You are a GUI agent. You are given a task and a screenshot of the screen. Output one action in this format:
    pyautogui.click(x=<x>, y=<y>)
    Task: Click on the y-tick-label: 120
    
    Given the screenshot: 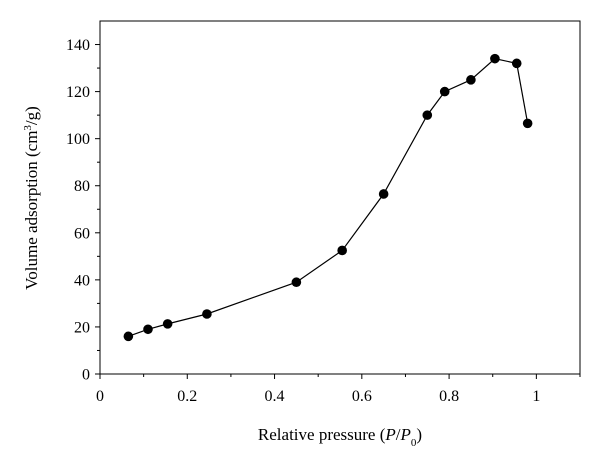 What is the action you would take?
    pyautogui.click(x=78, y=92)
    